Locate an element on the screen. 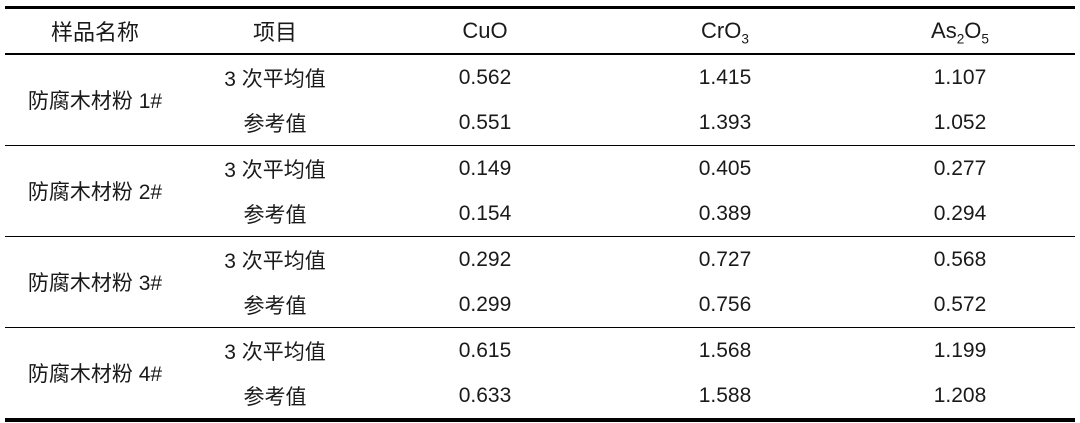  value-cell: 0.149 is located at coordinates (485, 168).